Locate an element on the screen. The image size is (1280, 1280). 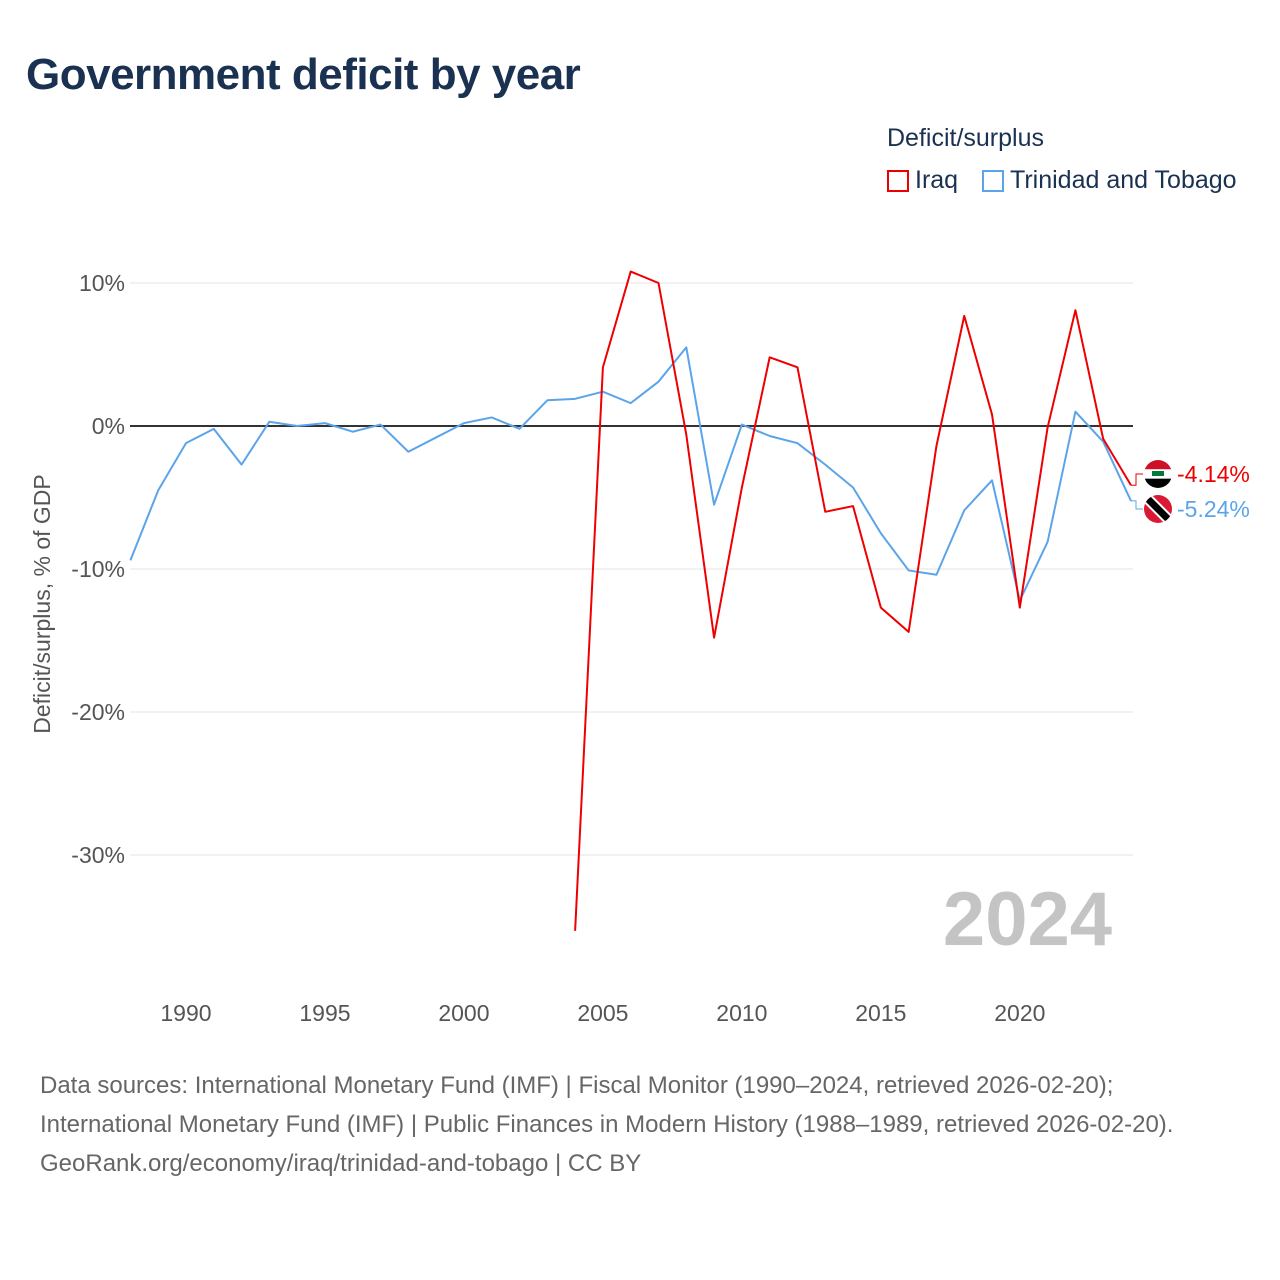
iraq-flag-icon is located at coordinates (1158, 474).